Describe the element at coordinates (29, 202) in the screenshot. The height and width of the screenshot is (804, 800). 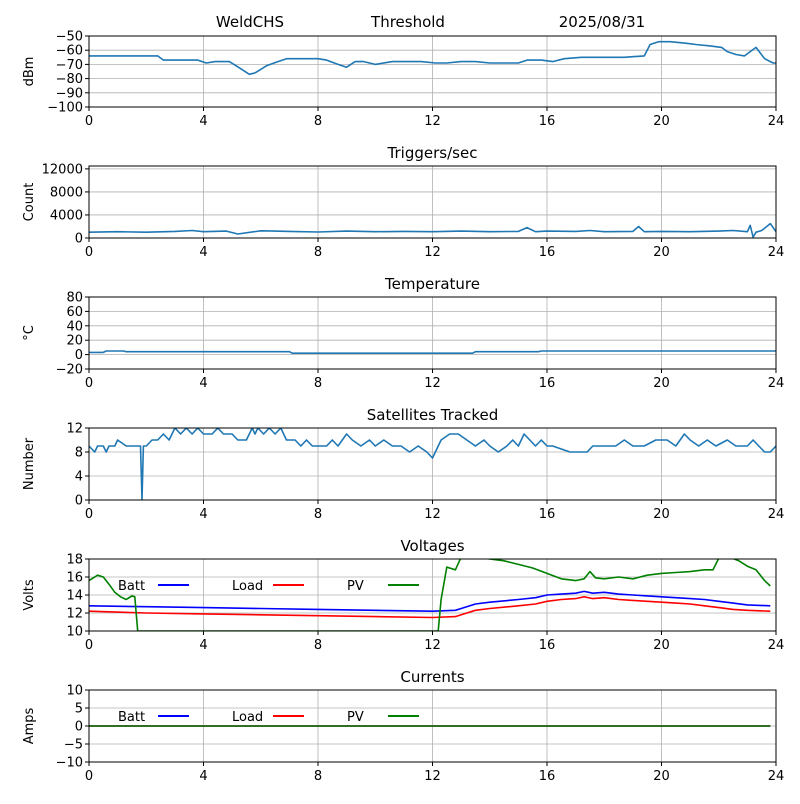
I see `y-axis-label: Count` at that location.